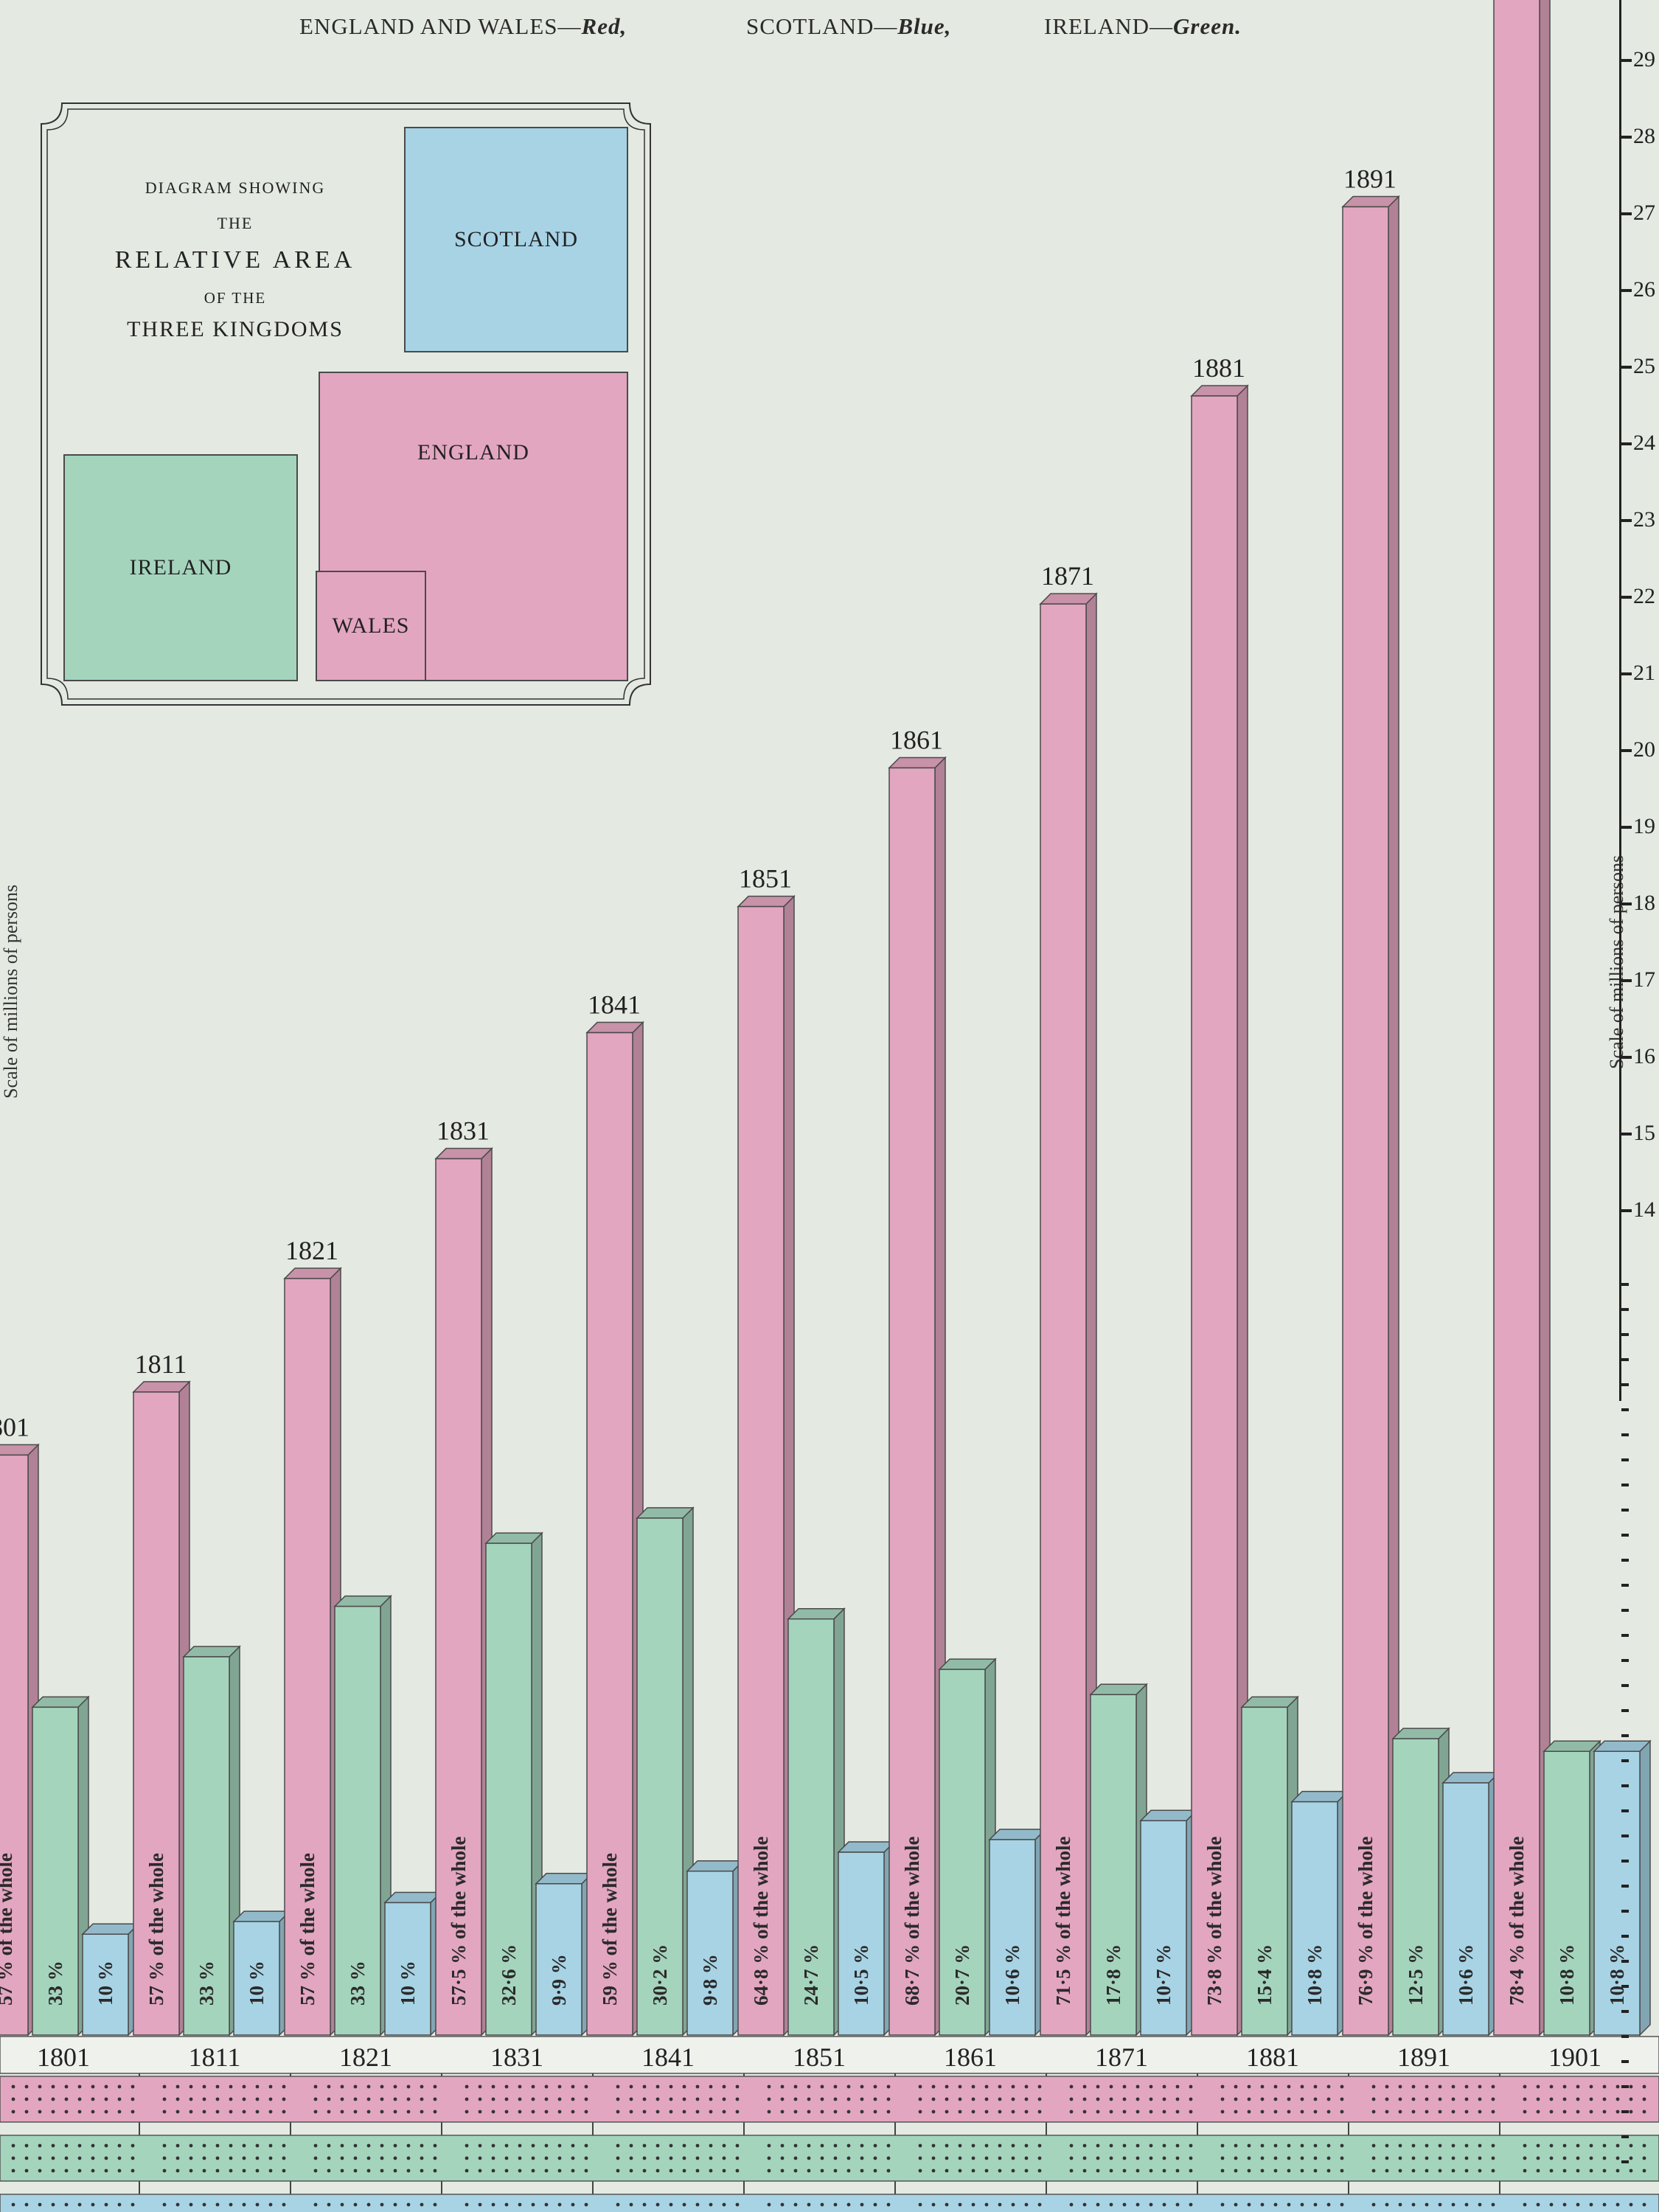  I want to click on decade-label: 1871, so click(1121, 2057).